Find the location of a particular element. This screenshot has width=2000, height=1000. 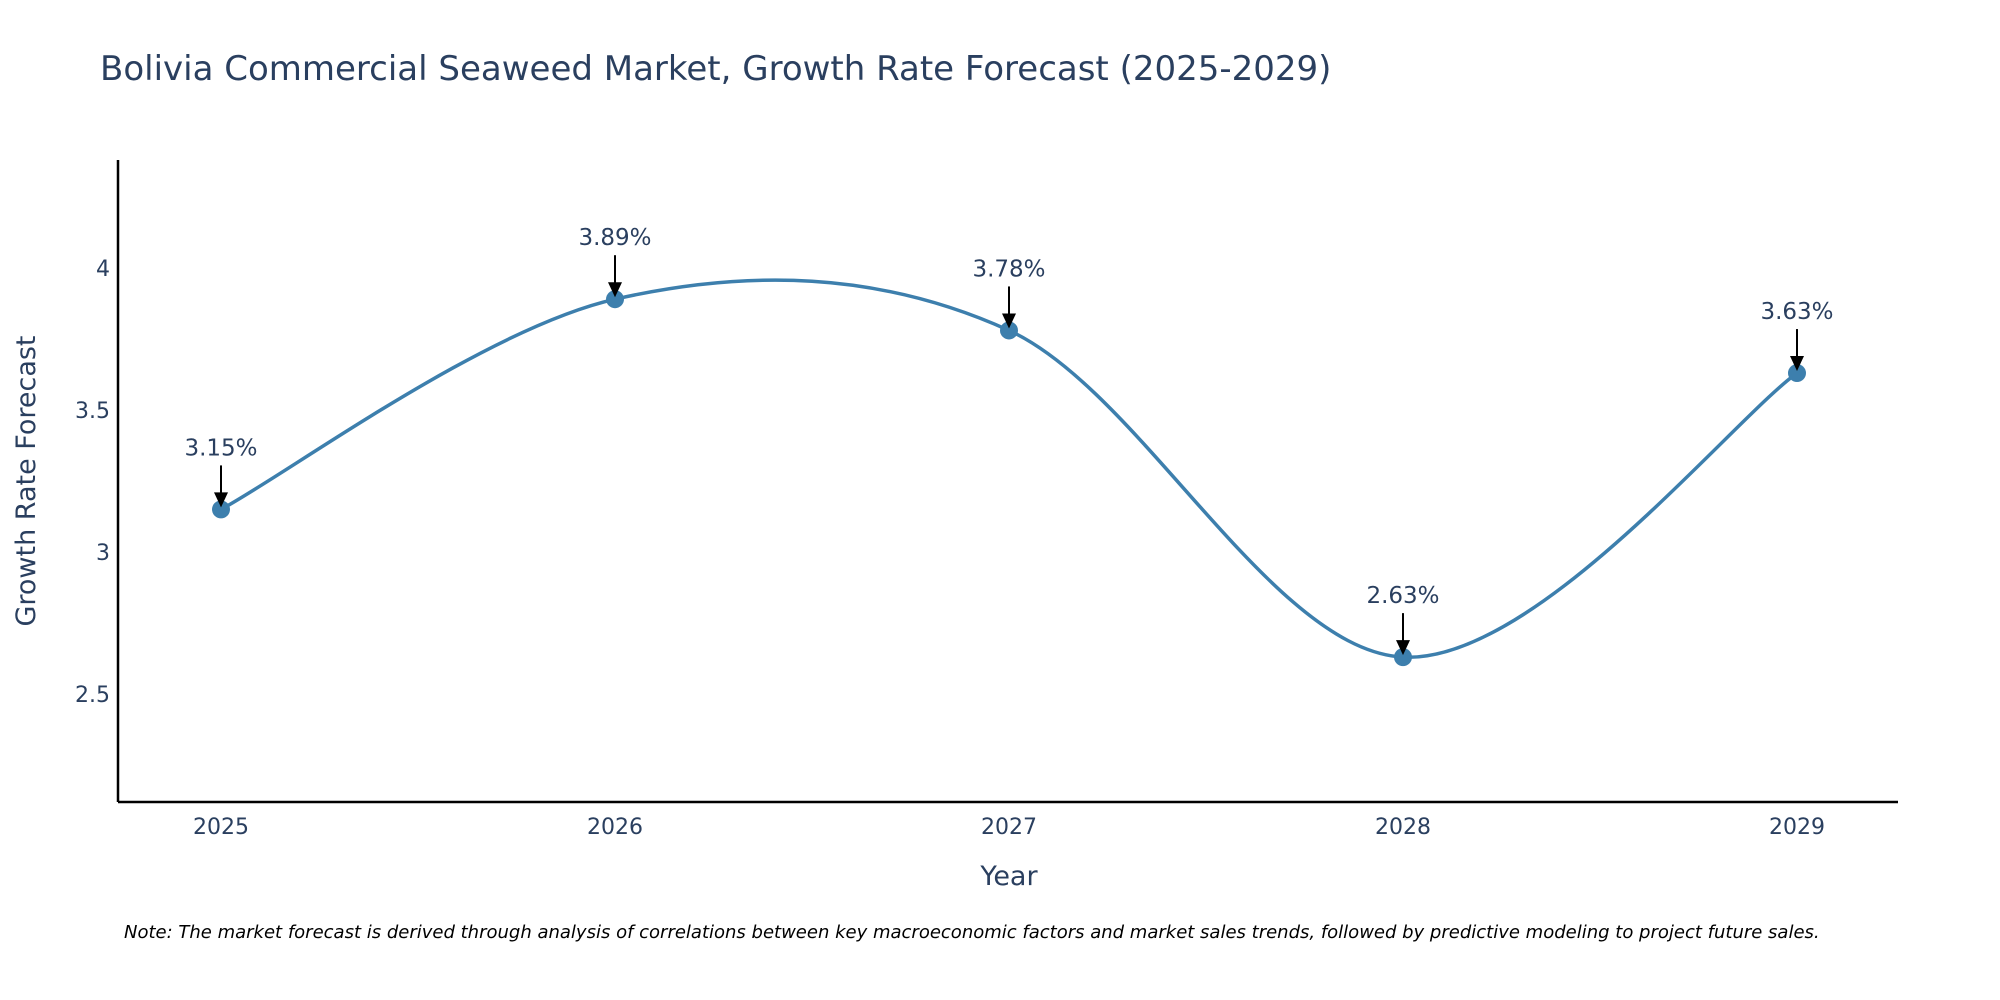

data-label: 3.89% is located at coordinates (614, 238).